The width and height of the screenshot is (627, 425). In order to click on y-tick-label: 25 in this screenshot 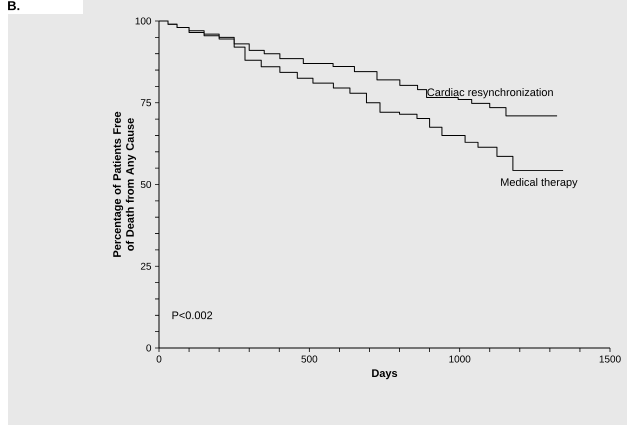, I will do `click(146, 266)`.